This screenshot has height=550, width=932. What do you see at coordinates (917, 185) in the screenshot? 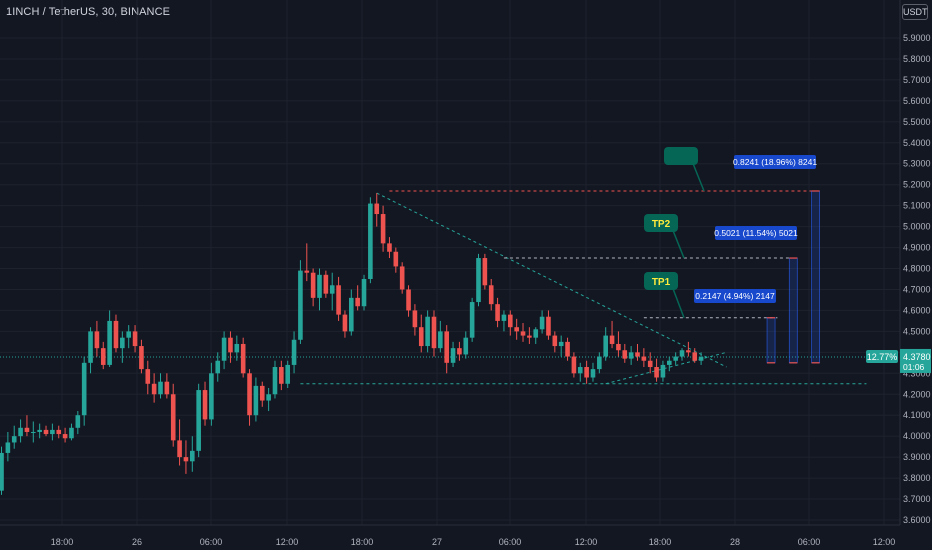
I see `price-tick-label: 5.2000` at bounding box center [917, 185].